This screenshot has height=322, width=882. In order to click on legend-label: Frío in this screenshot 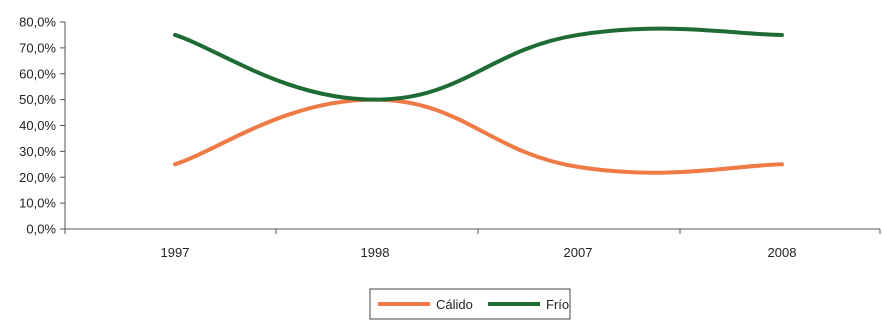, I will do `click(557, 304)`.